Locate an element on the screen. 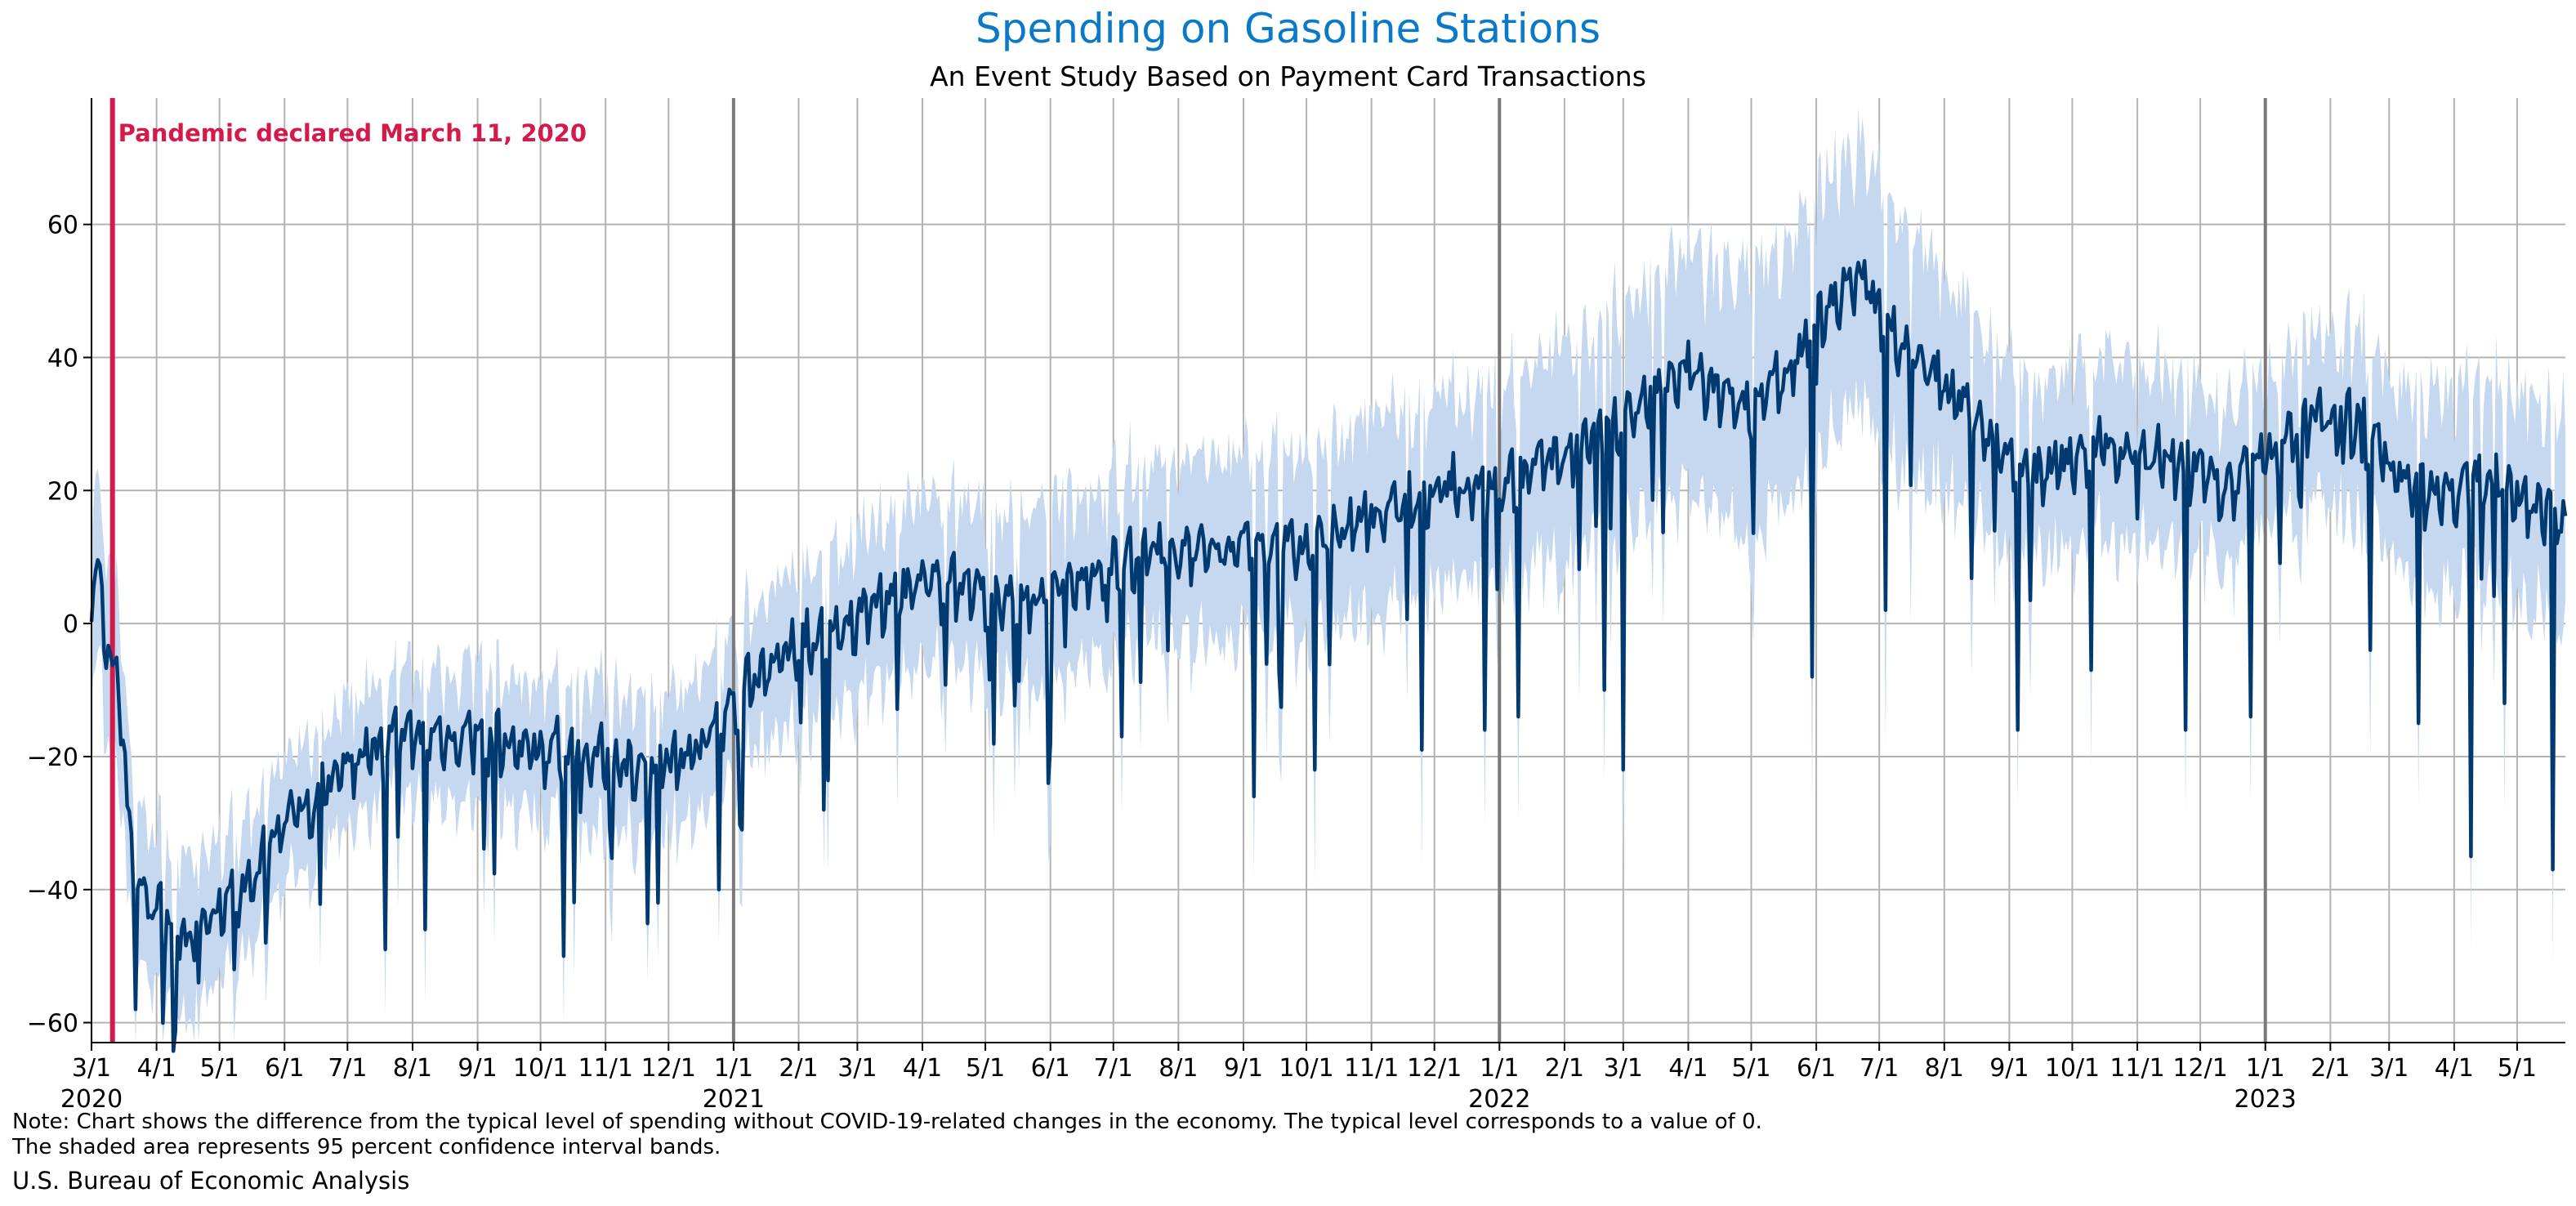  x-year-label: 2022 is located at coordinates (1499, 1099).